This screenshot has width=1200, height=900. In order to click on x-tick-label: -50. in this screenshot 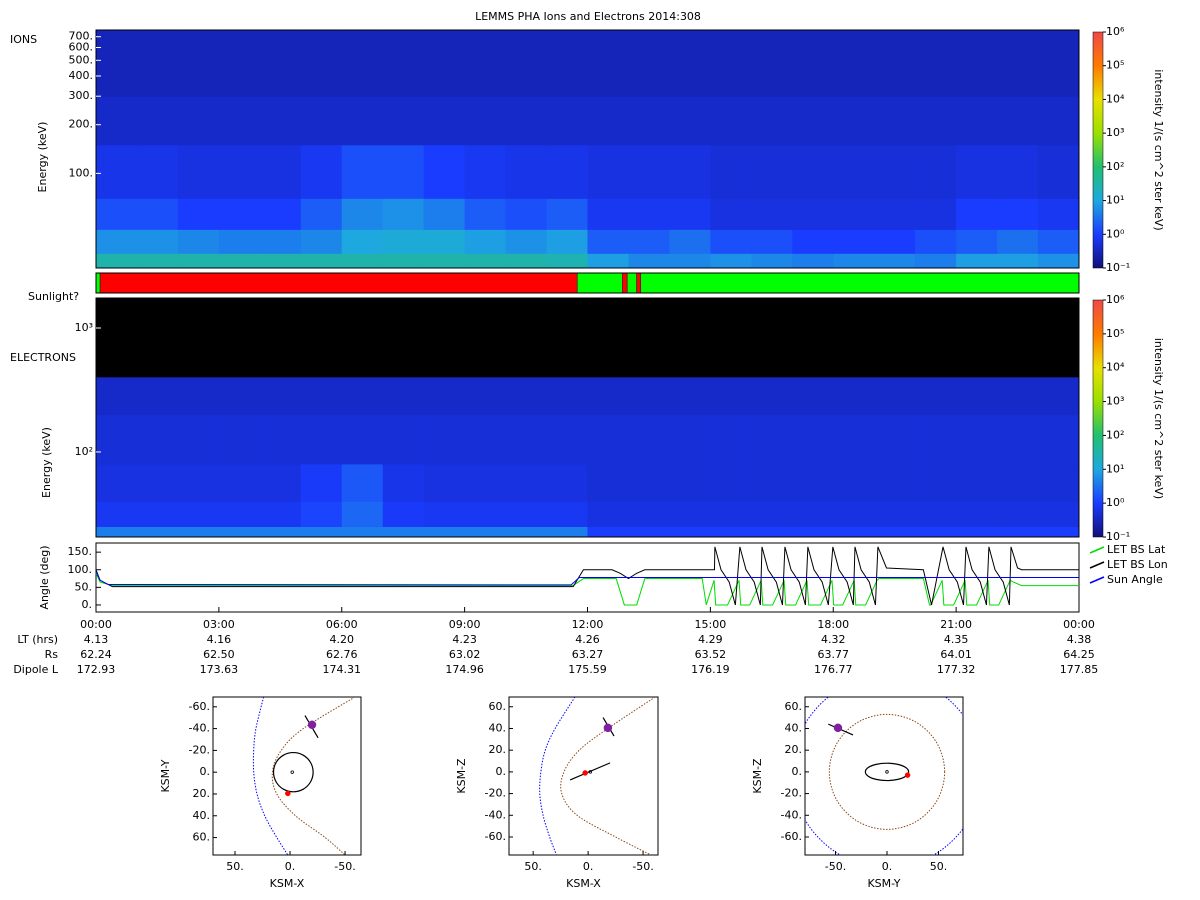, I will do `click(642, 866)`.